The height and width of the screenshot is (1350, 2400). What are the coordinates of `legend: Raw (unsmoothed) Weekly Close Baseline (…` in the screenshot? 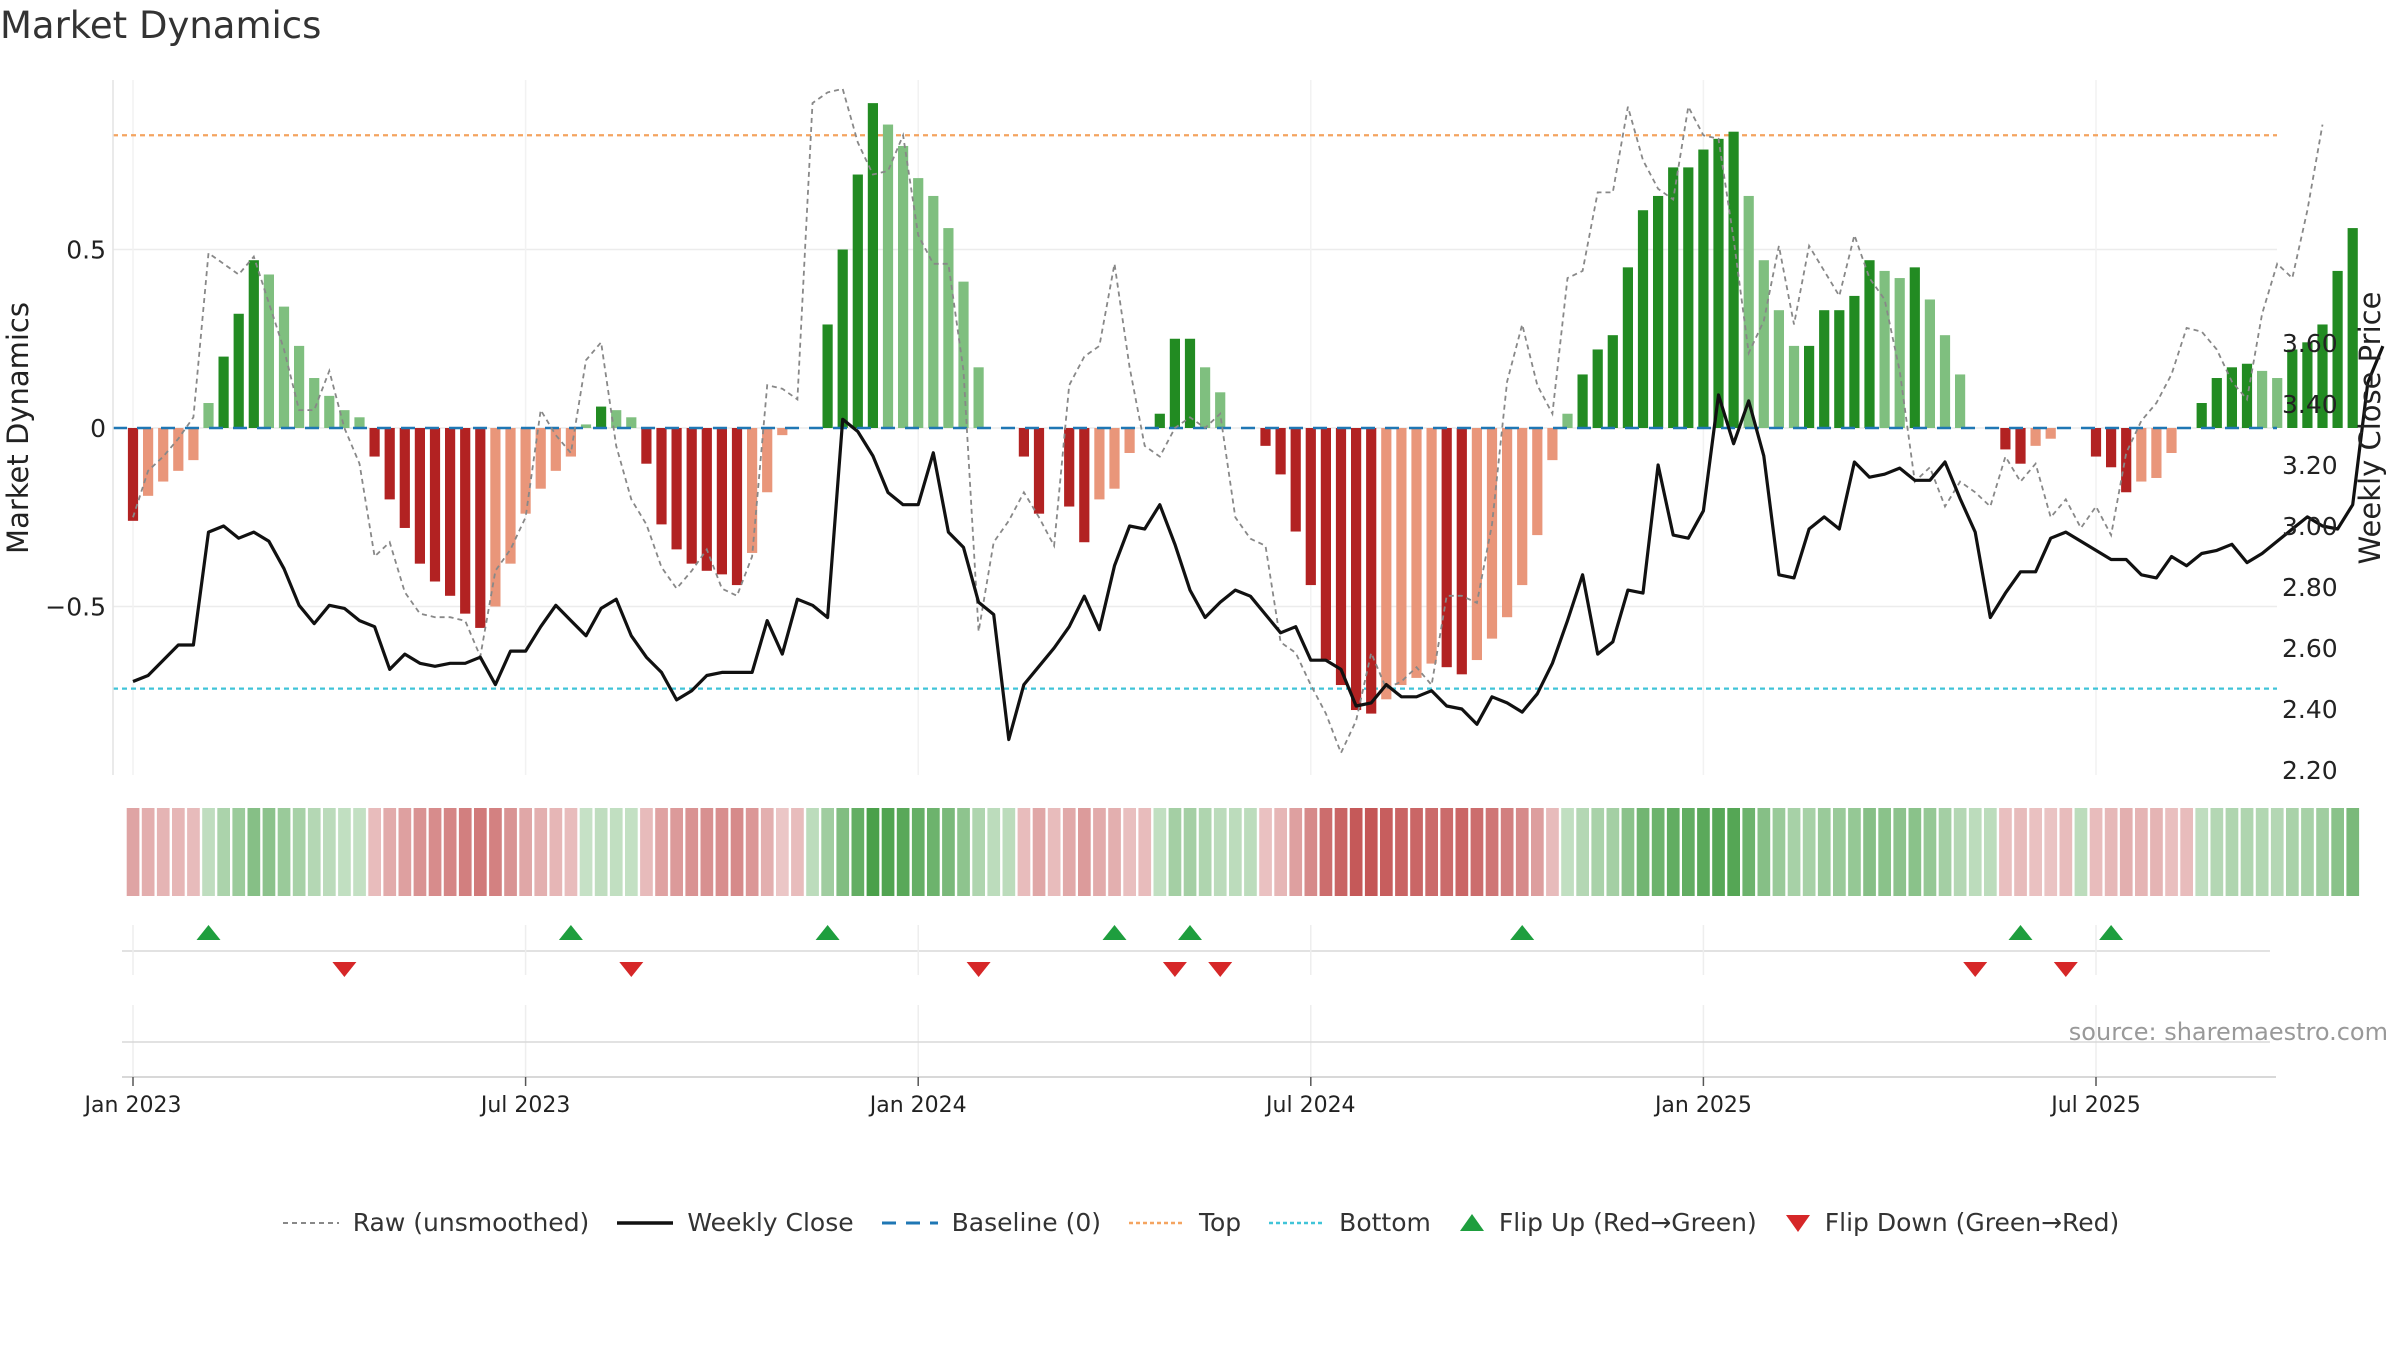 It's located at (1200, 1222).